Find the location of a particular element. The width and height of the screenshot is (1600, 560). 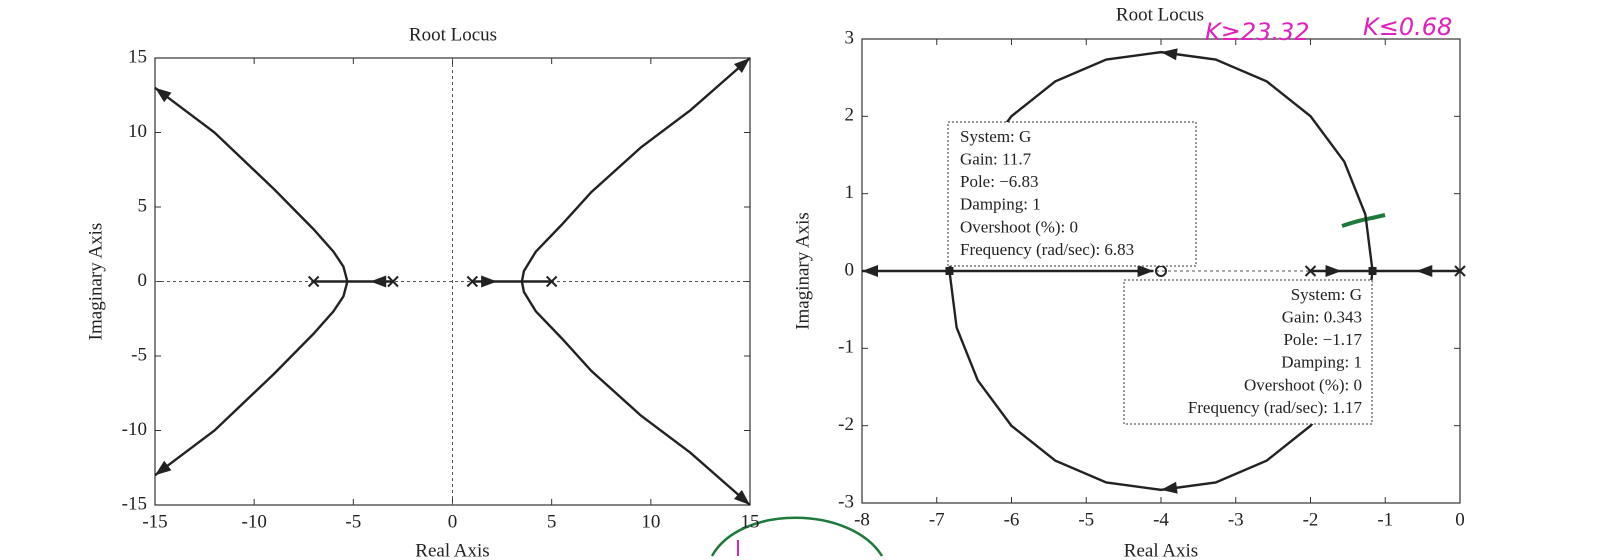

y-tick-label: -10 is located at coordinates (134, 429).